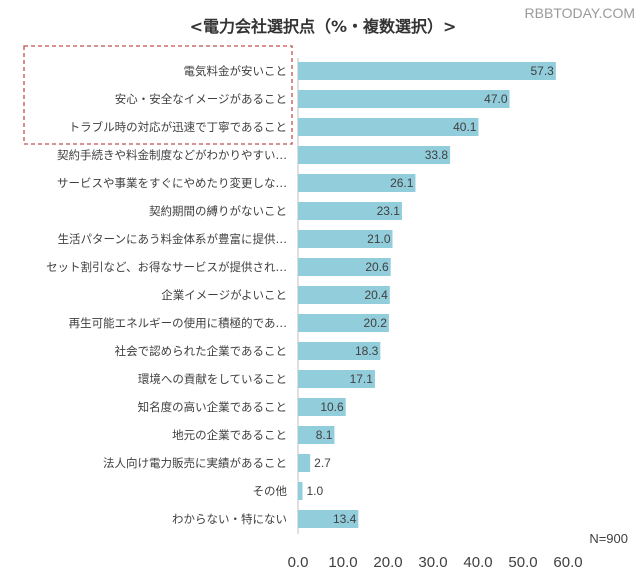 Image resolution: width=640 pixels, height=582 pixels. What do you see at coordinates (402, 183) in the screenshot?
I see `value-label: 26.1` at bounding box center [402, 183].